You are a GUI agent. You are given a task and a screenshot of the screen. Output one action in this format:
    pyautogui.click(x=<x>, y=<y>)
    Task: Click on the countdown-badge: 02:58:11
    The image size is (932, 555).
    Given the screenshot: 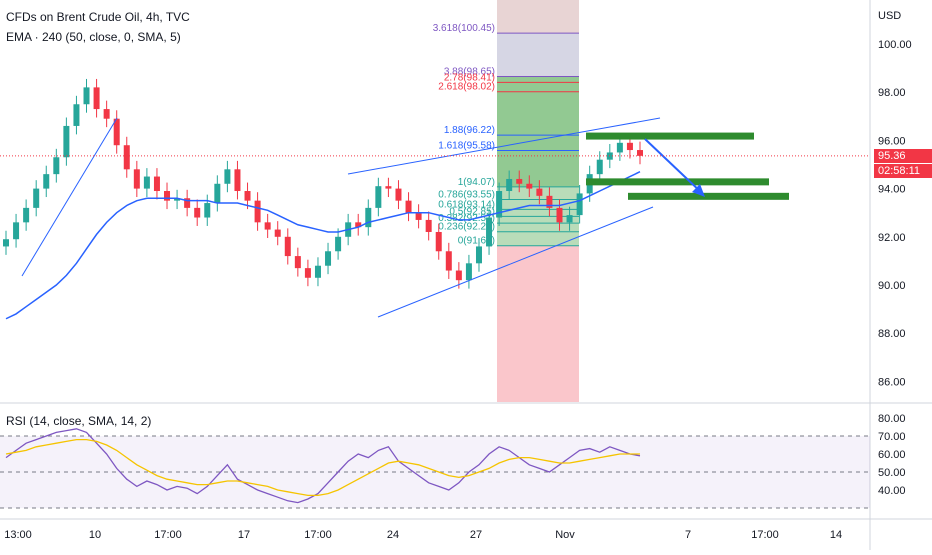 What is the action you would take?
    pyautogui.click(x=903, y=171)
    